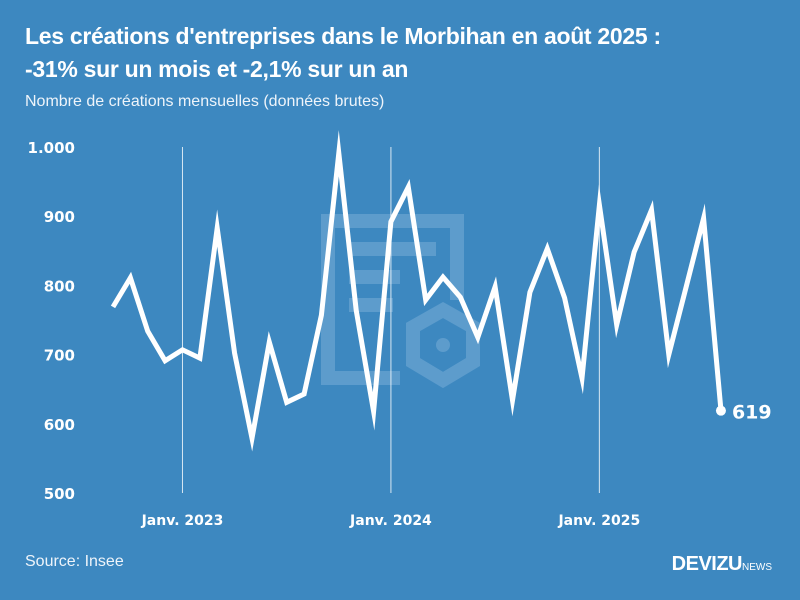 This screenshot has height=600, width=800. What do you see at coordinates (598, 521) in the screenshot?
I see `x-tick-label: Janv. 2025` at bounding box center [598, 521].